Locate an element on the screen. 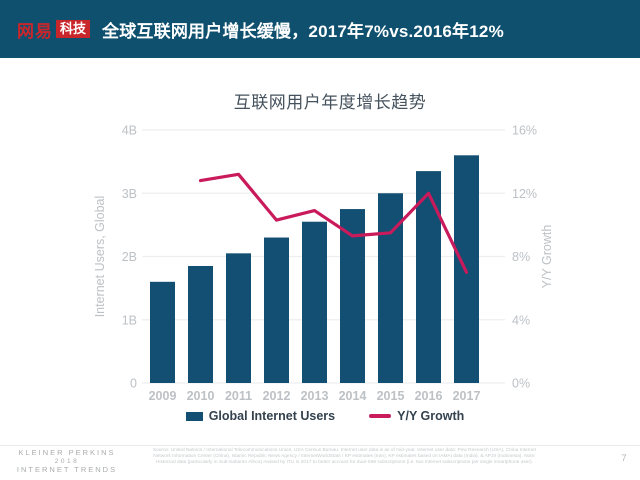  branding-line-3: INTERNET TRENDS is located at coordinates (67, 469).